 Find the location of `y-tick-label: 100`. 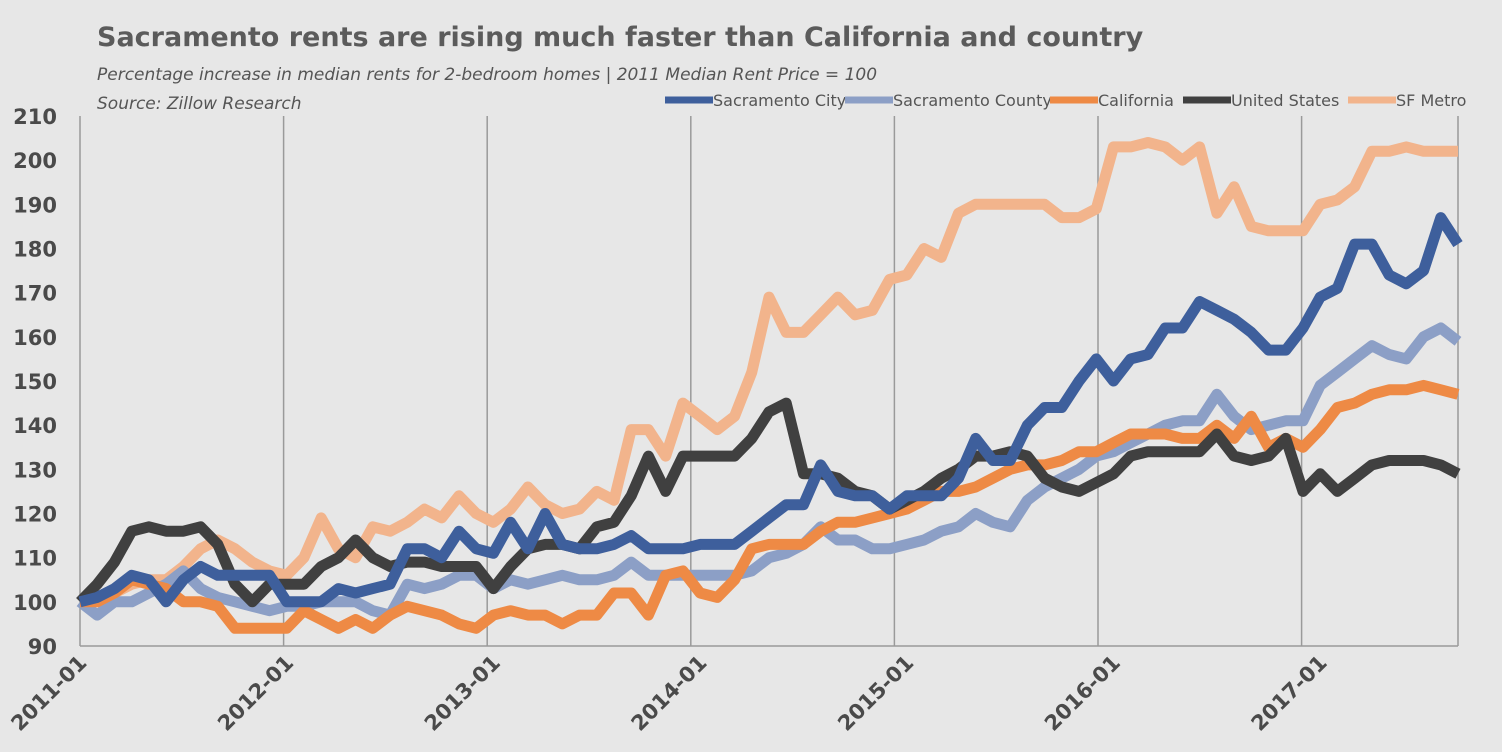

y-tick-label: 100 is located at coordinates (35, 603).